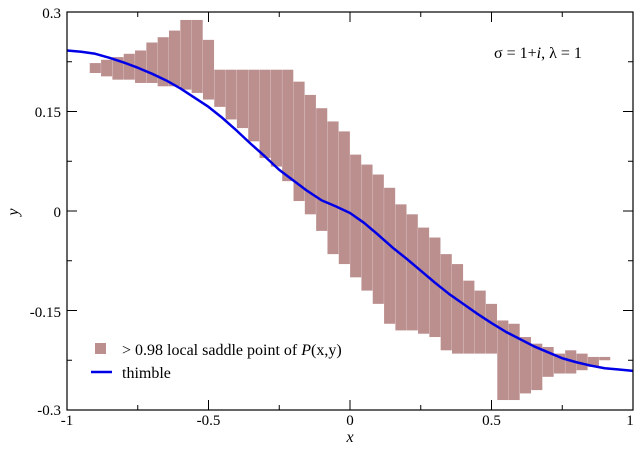 Image resolution: width=637 pixels, height=450 pixels. Describe the element at coordinates (515, 53) in the screenshot. I see `annotation-main: σ = 1+` at that location.